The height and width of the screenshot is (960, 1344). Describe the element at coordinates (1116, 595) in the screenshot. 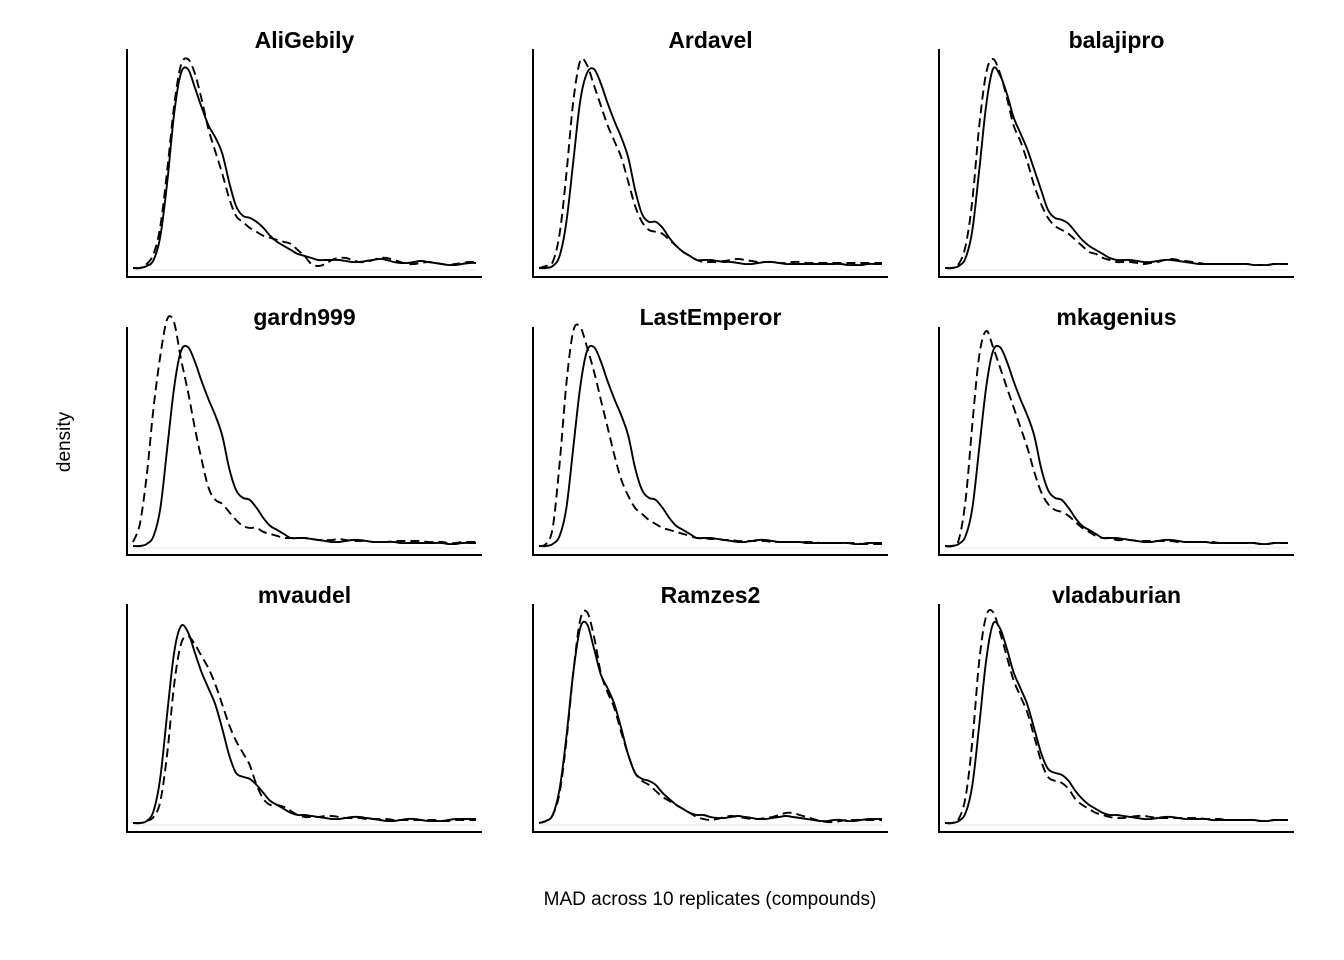

I see `panel-title: vladaburian` at that location.